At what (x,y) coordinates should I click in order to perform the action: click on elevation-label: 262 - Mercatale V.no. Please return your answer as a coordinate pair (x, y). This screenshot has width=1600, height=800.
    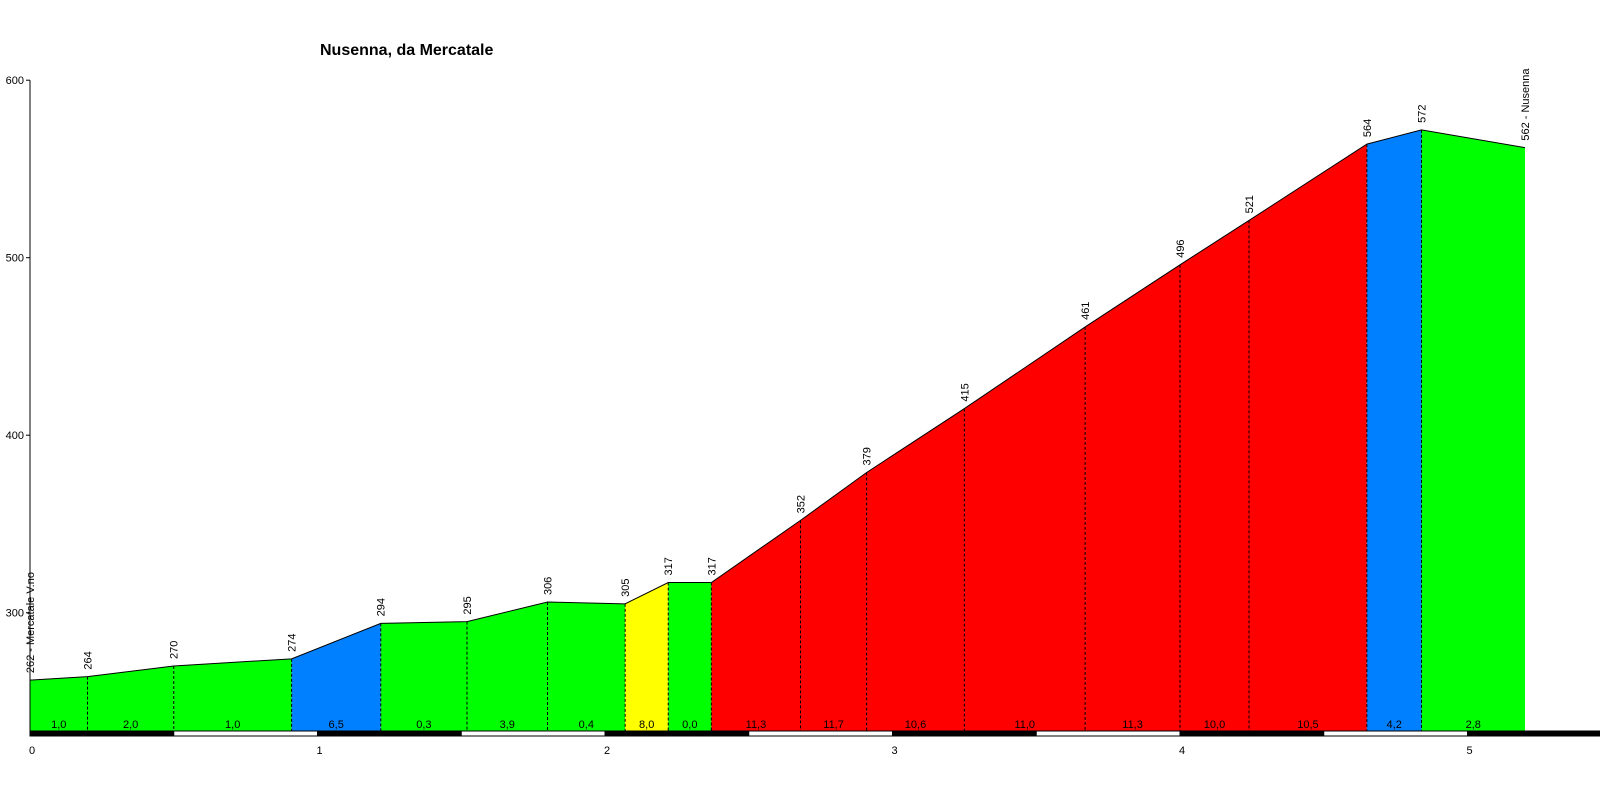
    Looking at the image, I should click on (31, 622).